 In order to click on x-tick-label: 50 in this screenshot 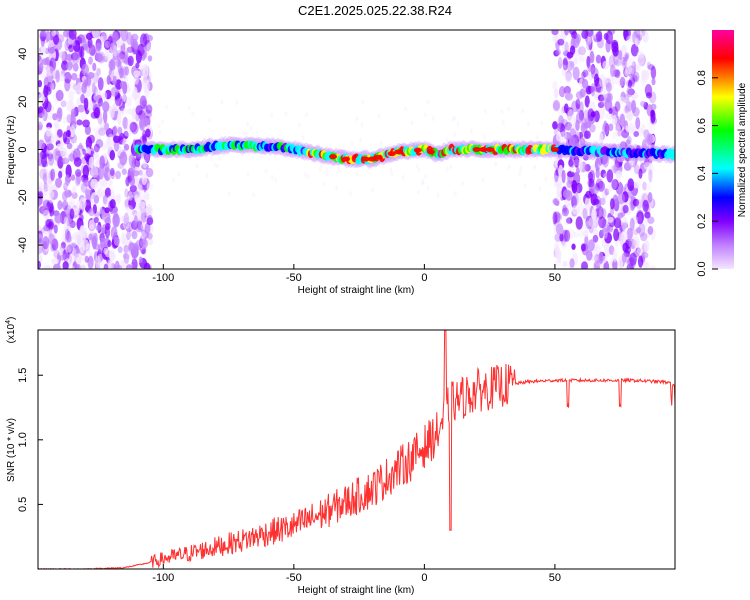, I will do `click(555, 278)`.